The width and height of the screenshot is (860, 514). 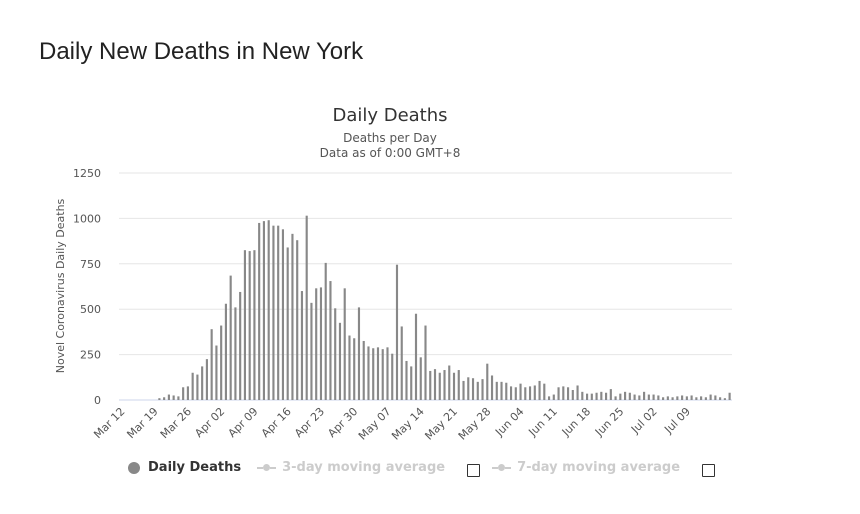 What do you see at coordinates (209, 422) in the screenshot?
I see `x-tick-label: Apr 02` at bounding box center [209, 422].